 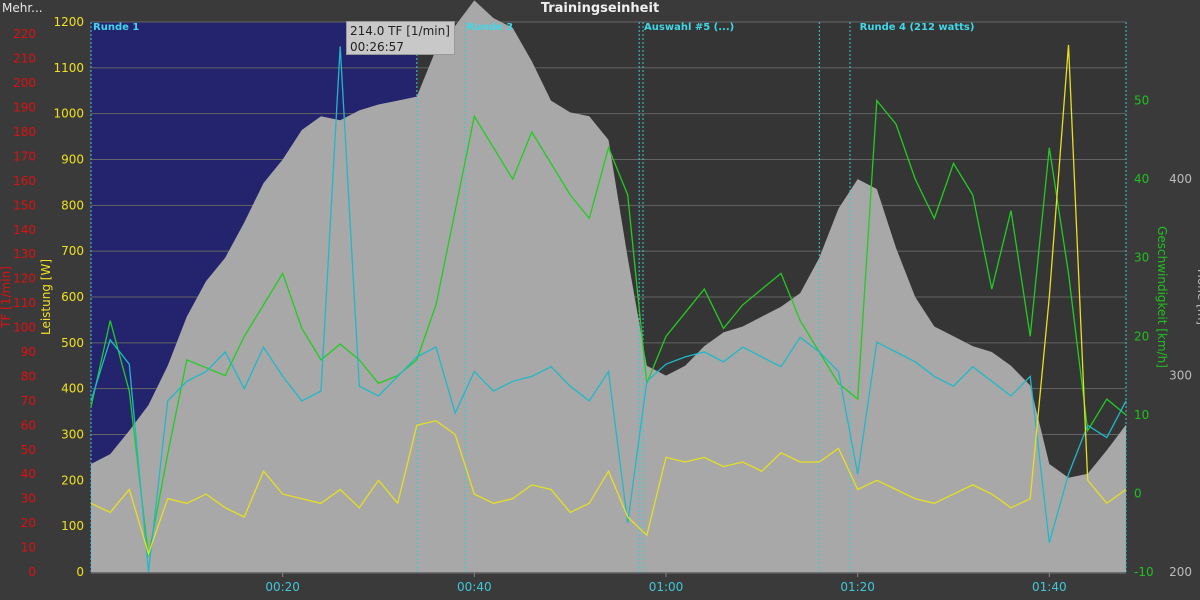 What do you see at coordinates (282, 587) in the screenshot?
I see `x-tick-label: 00:20` at bounding box center [282, 587].